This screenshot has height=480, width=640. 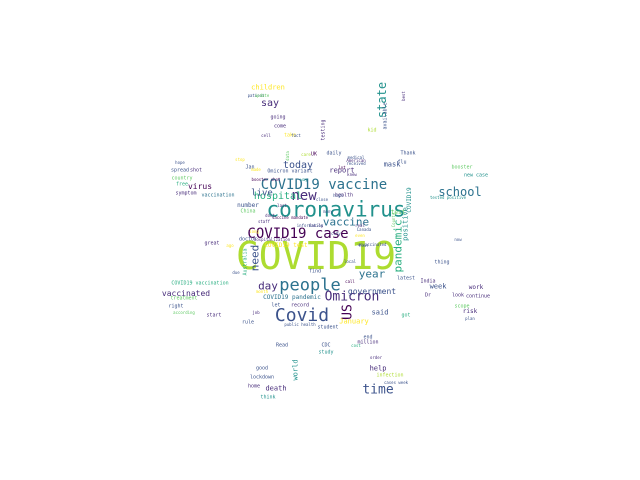 I want to click on word: find, so click(x=315, y=271).